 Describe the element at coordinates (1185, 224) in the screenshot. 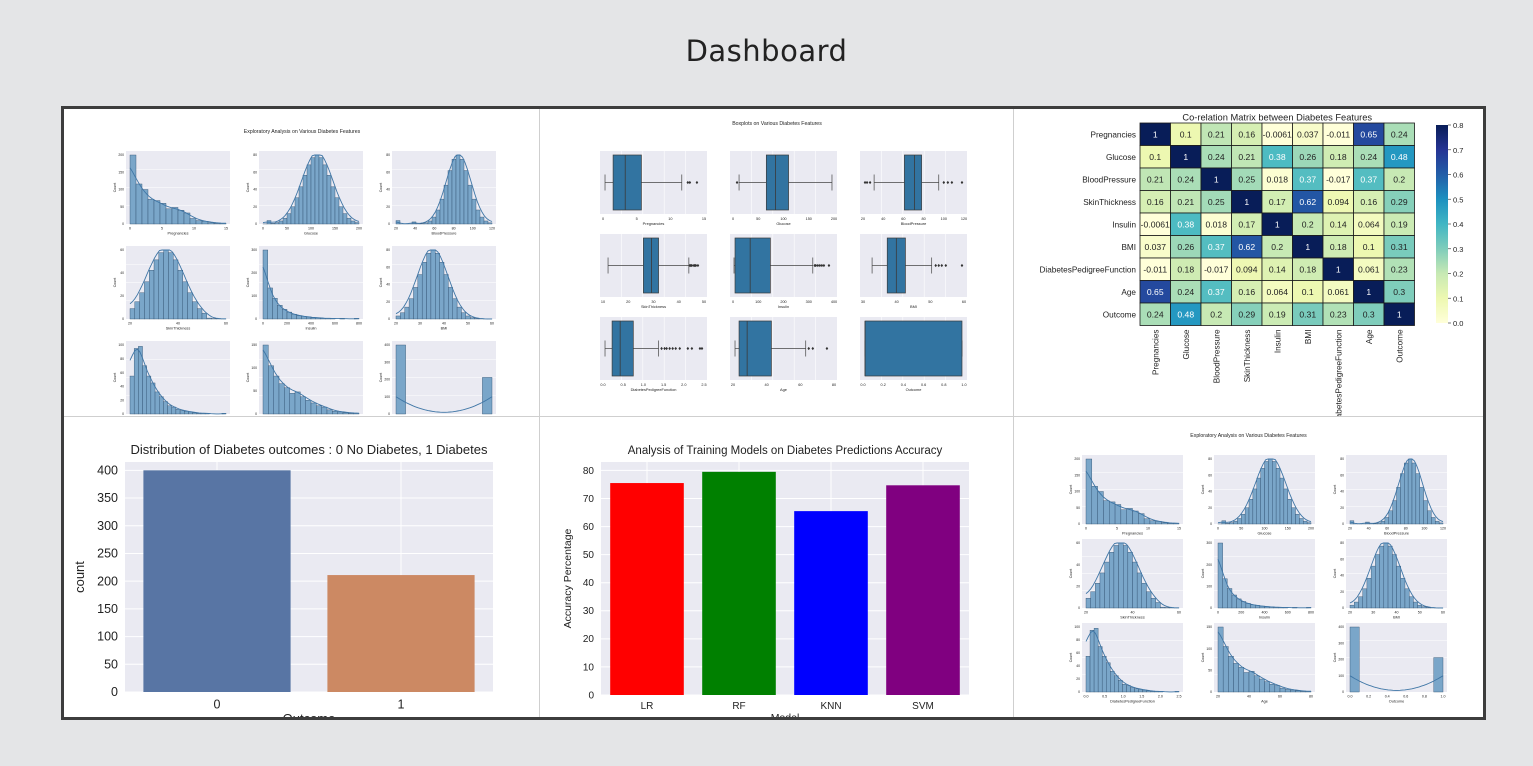

I see `cell-value: 0.38` at that location.